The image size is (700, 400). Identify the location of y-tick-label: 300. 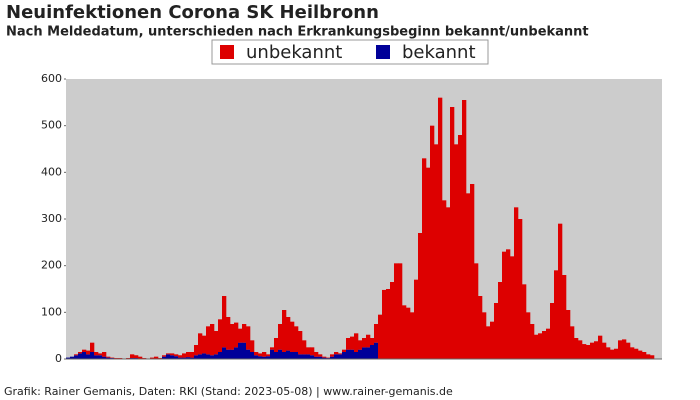
(51, 218).